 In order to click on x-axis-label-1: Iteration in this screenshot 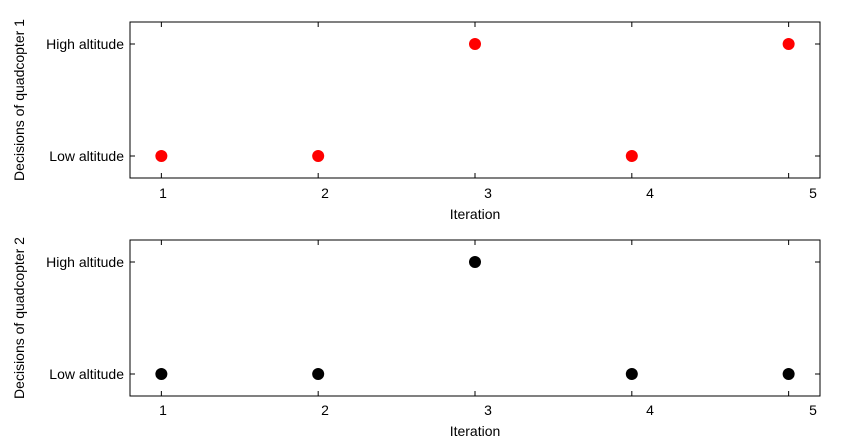, I will do `click(475, 214)`.